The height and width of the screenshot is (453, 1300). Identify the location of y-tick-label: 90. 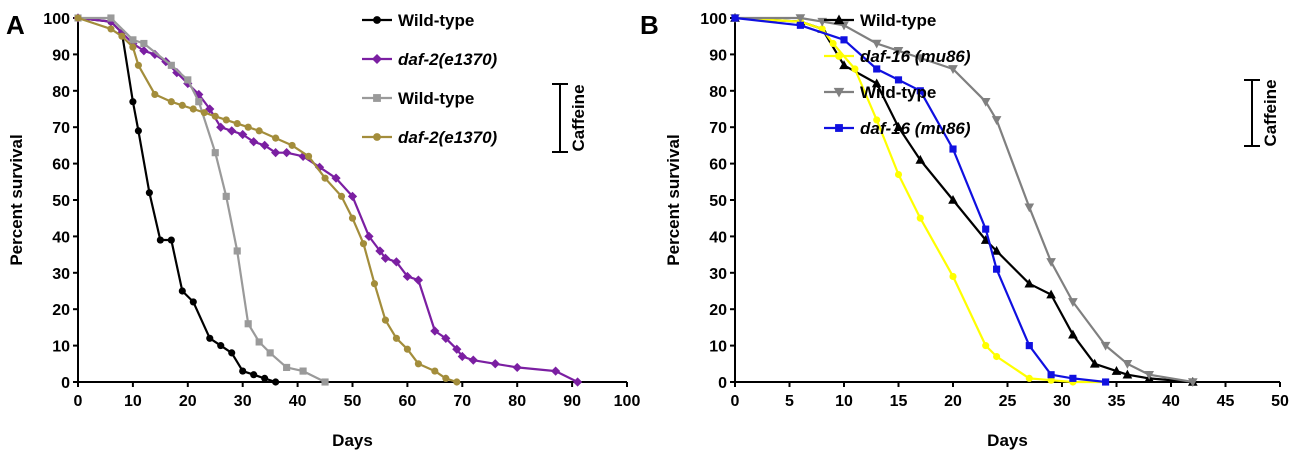
(61, 55).